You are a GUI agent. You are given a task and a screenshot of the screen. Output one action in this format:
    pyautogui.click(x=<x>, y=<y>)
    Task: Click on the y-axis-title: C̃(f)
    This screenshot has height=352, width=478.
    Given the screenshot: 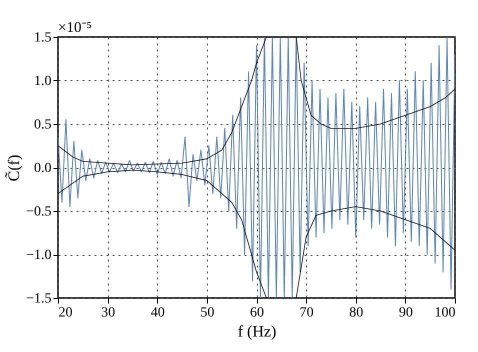 What is the action you would take?
    pyautogui.click(x=14, y=168)
    